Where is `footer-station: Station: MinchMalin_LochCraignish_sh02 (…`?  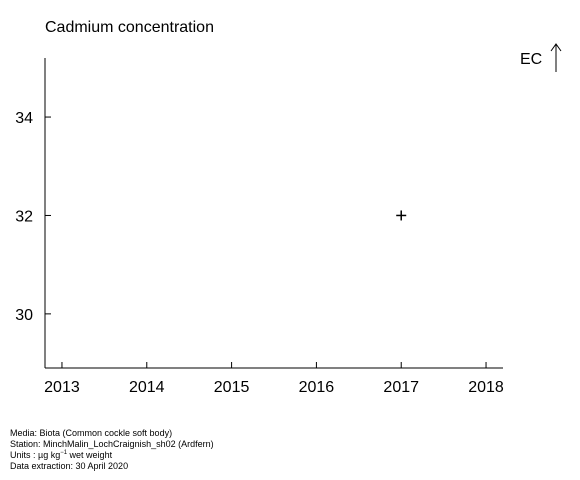 footer-station: Station: MinchMalin_LochCraignish_sh02 (… is located at coordinates (112, 444).